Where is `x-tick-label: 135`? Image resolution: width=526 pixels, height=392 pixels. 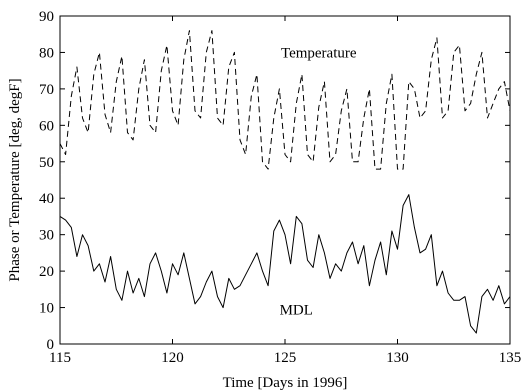
x-tick-label: 135 is located at coordinates (510, 358).